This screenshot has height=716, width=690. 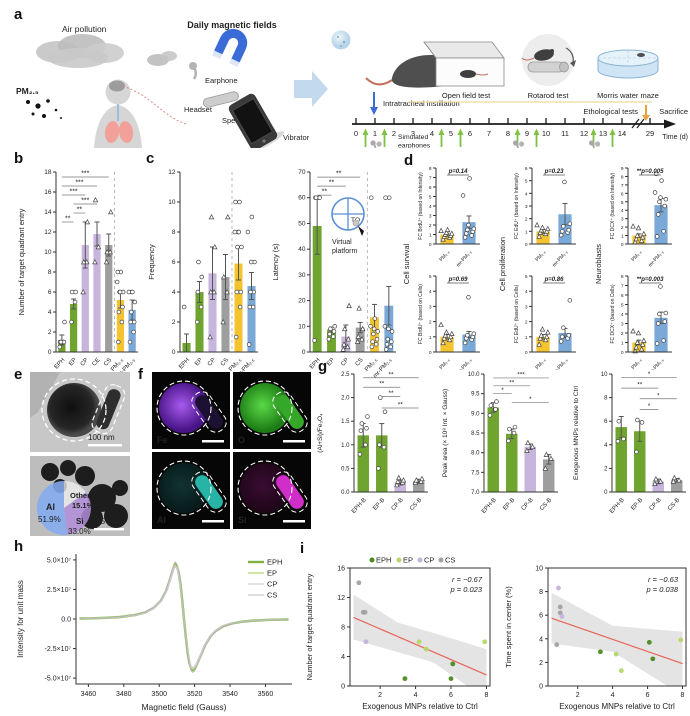 I want to click on category-label-EPH-B: EPH-B, so click(x=617, y=506).